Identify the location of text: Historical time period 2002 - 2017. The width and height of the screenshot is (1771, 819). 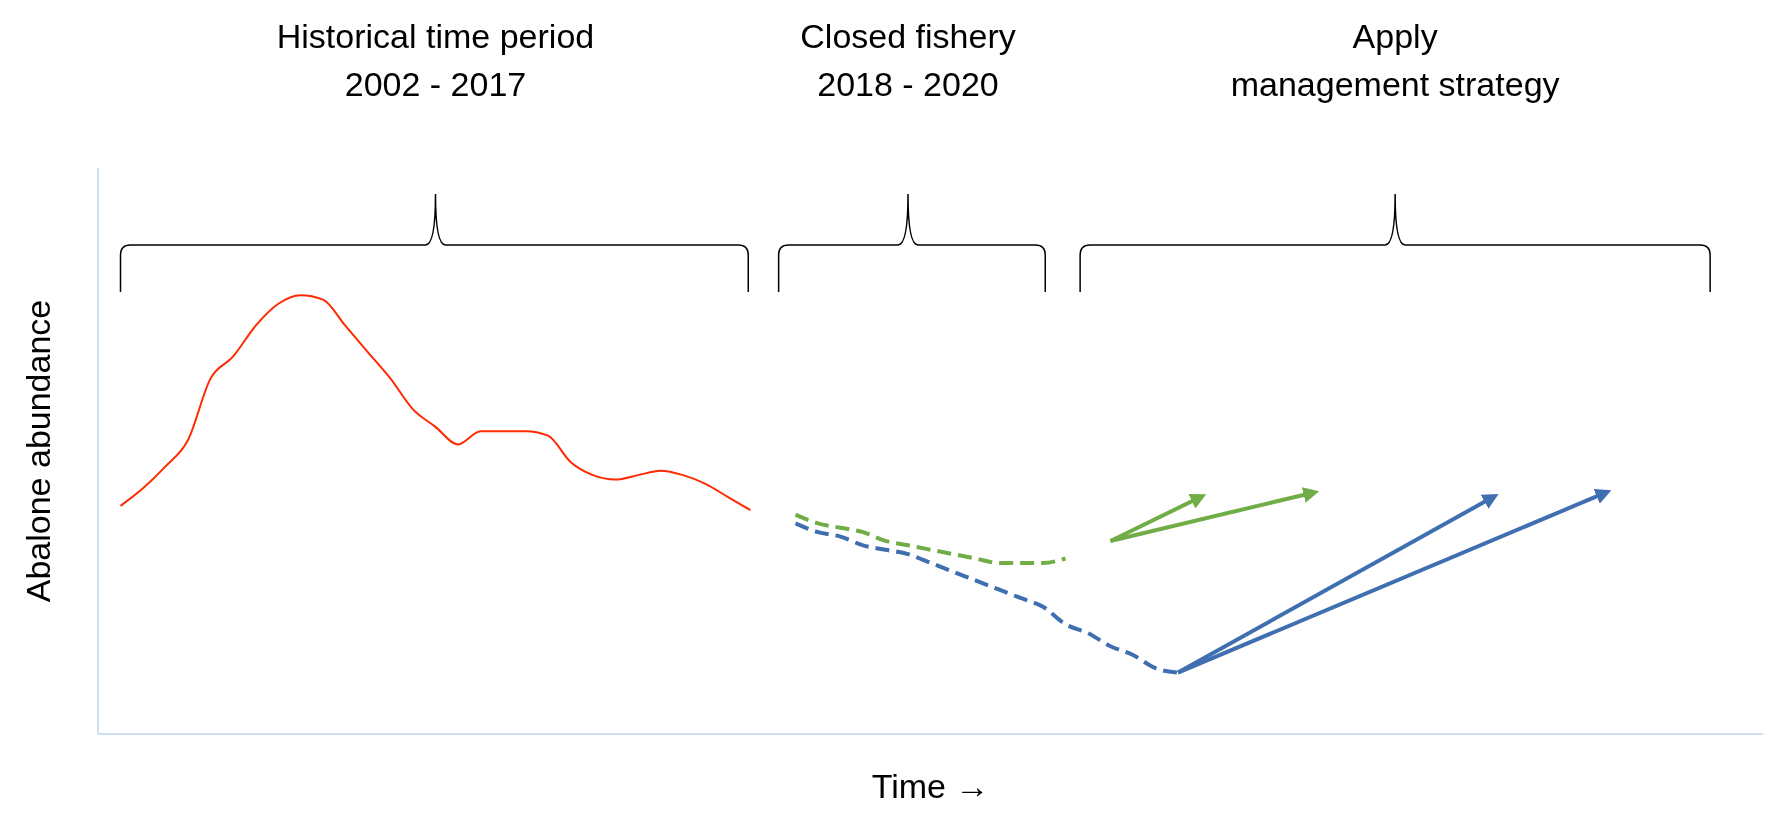
(435, 60).